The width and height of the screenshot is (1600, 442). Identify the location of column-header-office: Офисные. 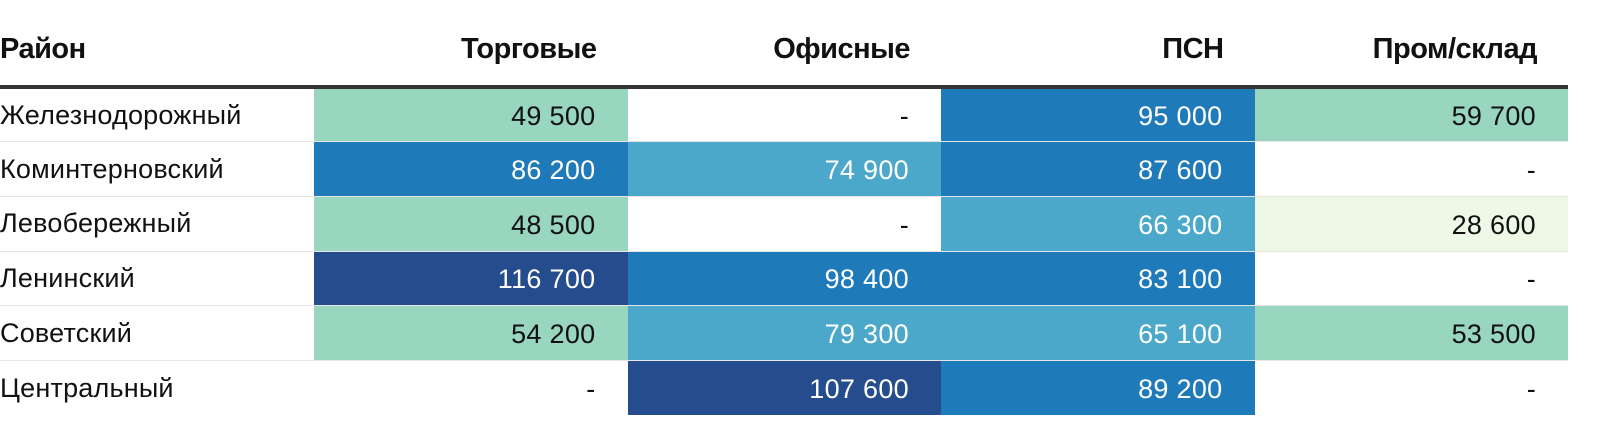
(784, 44).